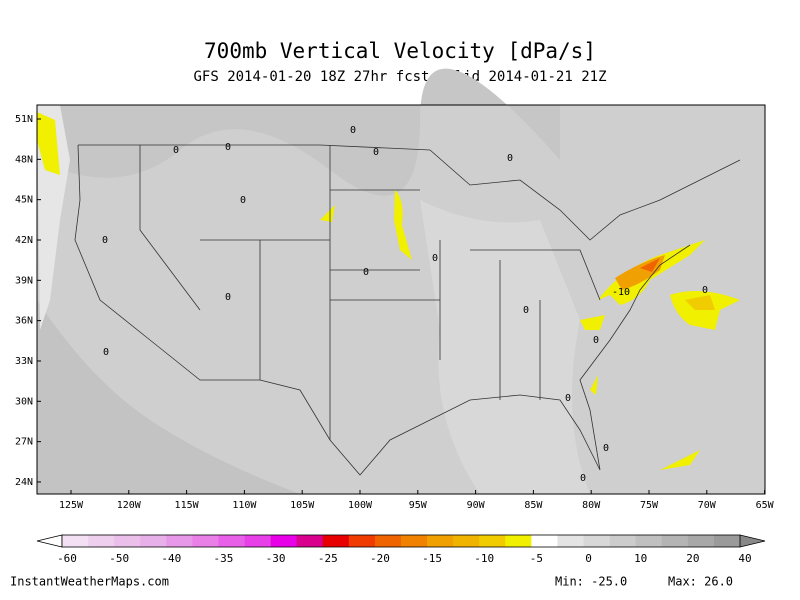 Image resolution: width=800 pixels, height=600 pixels. I want to click on colorbar-label: -20, so click(380, 558).